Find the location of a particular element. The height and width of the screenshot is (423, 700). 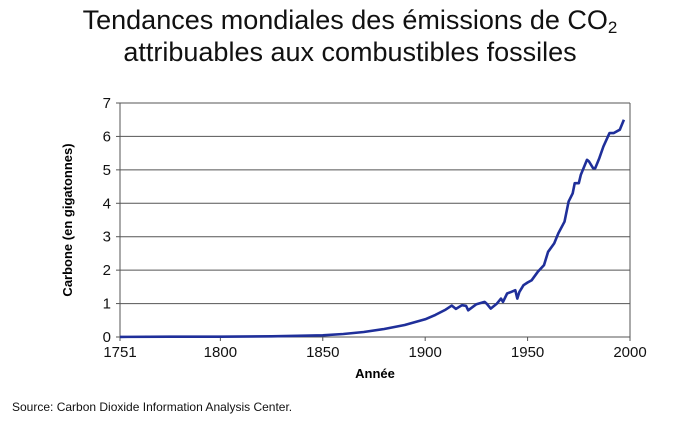

chart-title-line-1: Tendances mondiales des émissions de CO is located at coordinates (345, 20).